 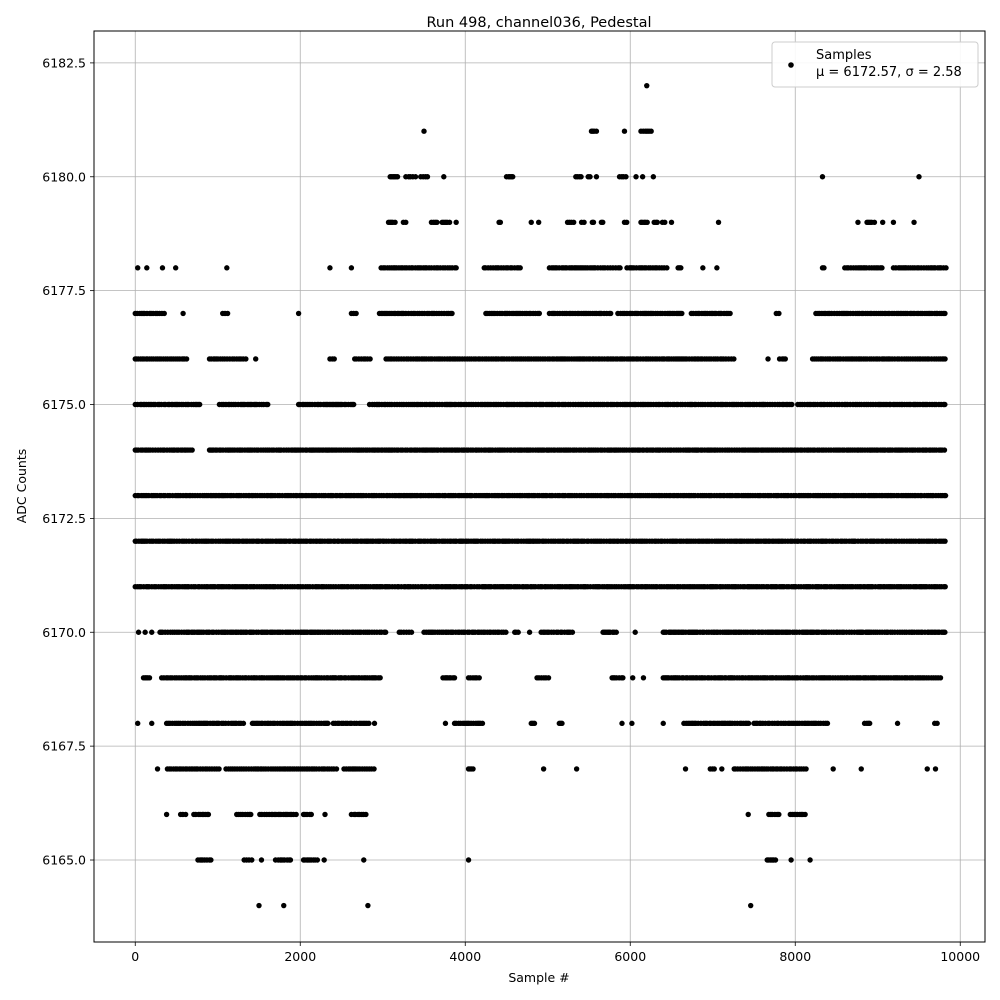 What do you see at coordinates (64, 62) in the screenshot?
I see `y-tick-label: 6182.5` at bounding box center [64, 62].